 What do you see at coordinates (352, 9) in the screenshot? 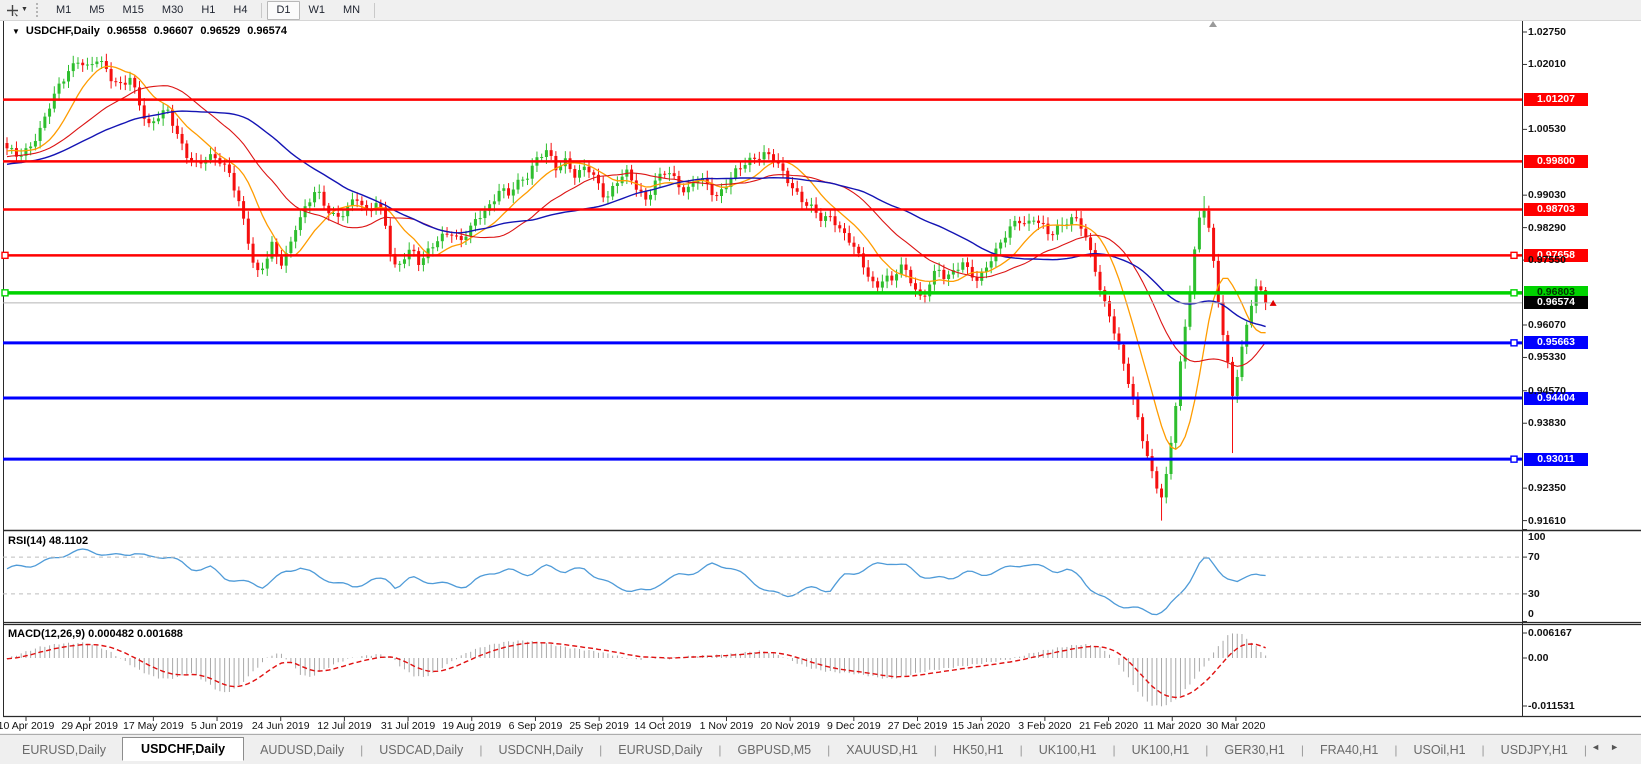
I see `timeframe-button-mn: MN` at bounding box center [352, 9].